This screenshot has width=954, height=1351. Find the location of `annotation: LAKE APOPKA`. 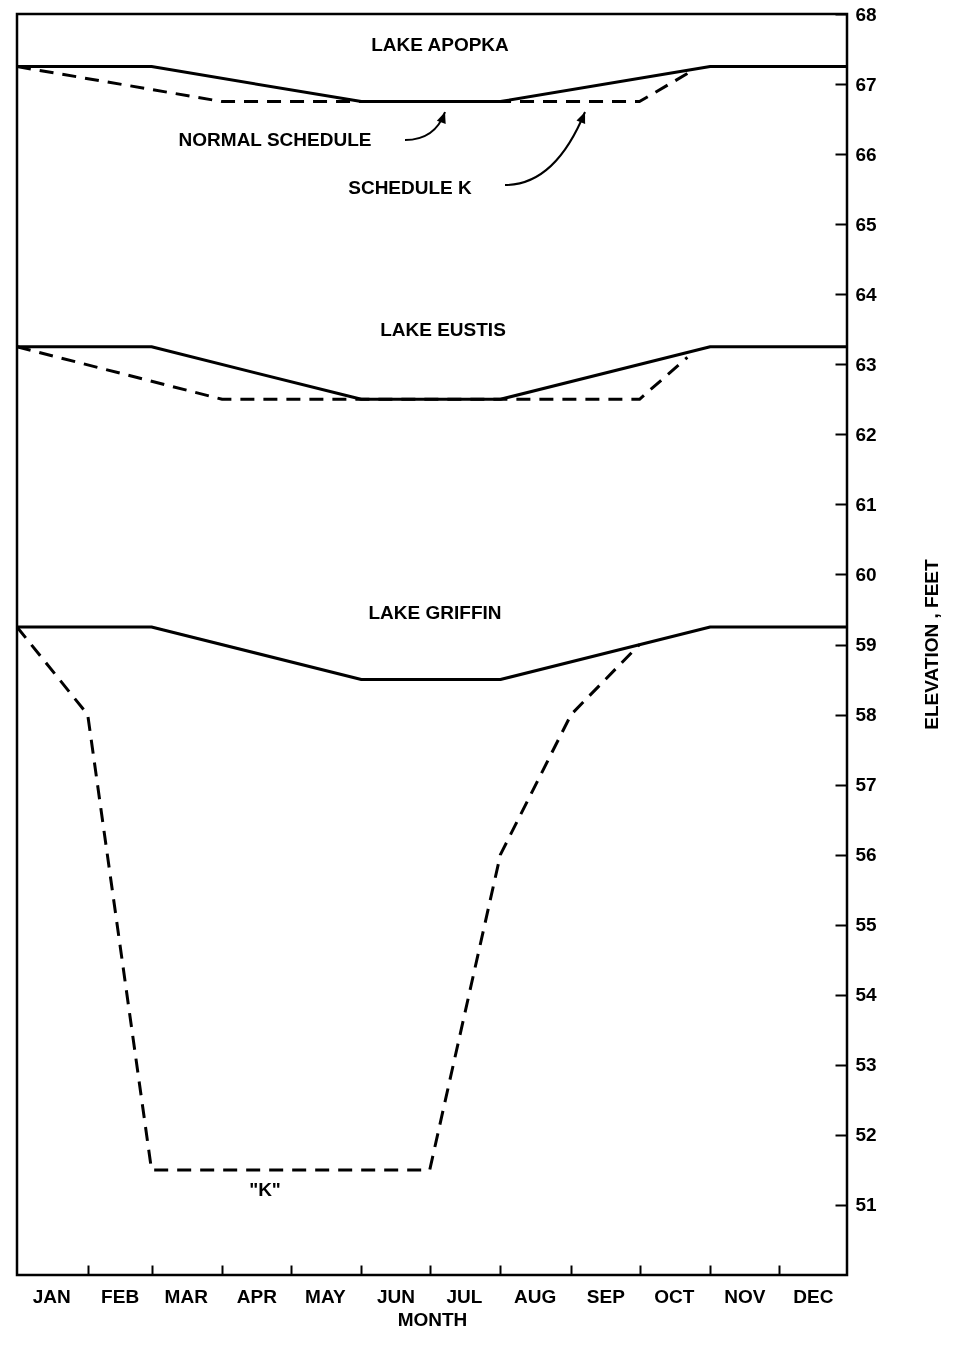

annotation: LAKE APOPKA is located at coordinates (440, 44).